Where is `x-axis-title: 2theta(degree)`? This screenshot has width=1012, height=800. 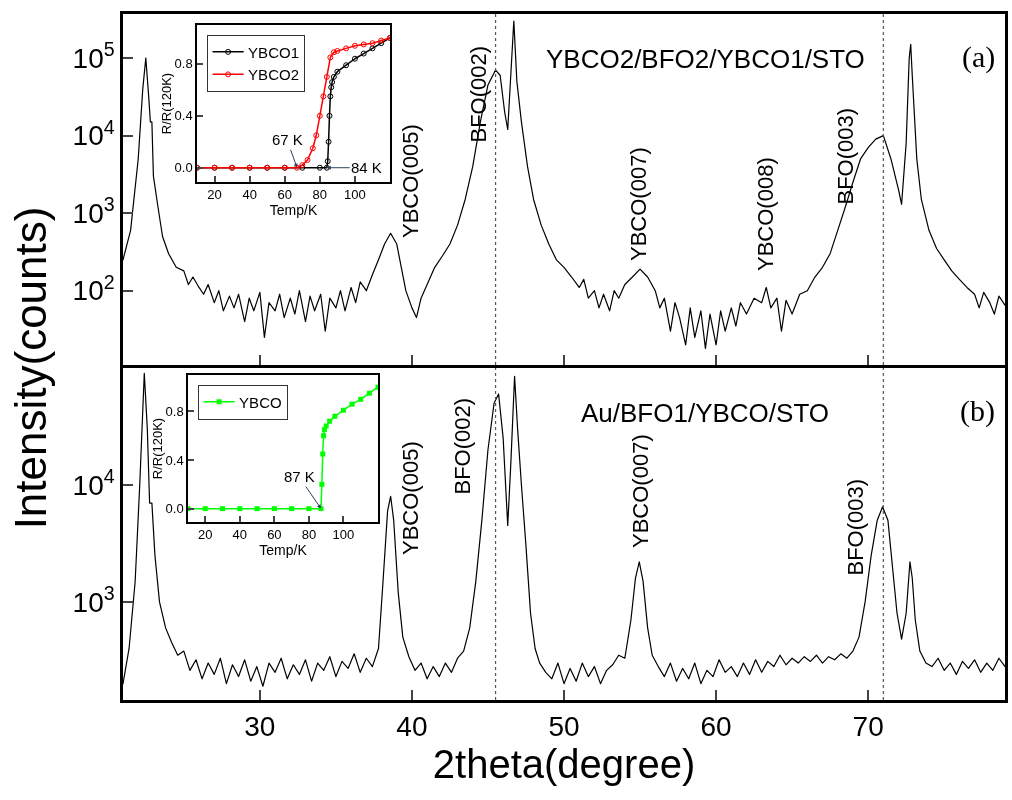 x-axis-title: 2theta(degree) is located at coordinates (564, 764).